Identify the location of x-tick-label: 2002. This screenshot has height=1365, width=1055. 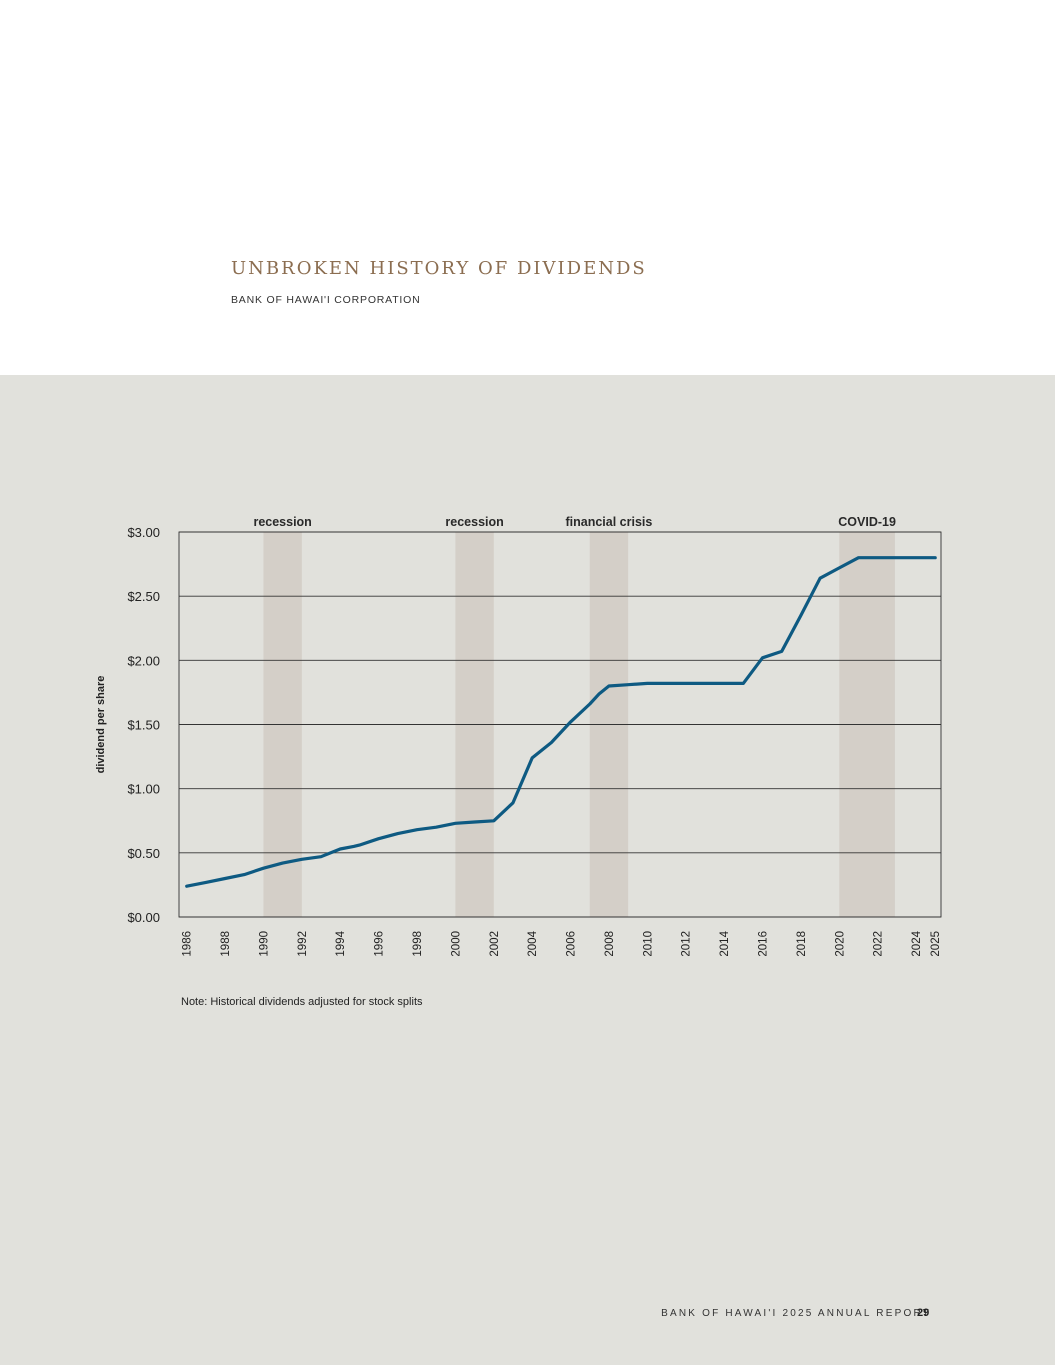
(495, 944).